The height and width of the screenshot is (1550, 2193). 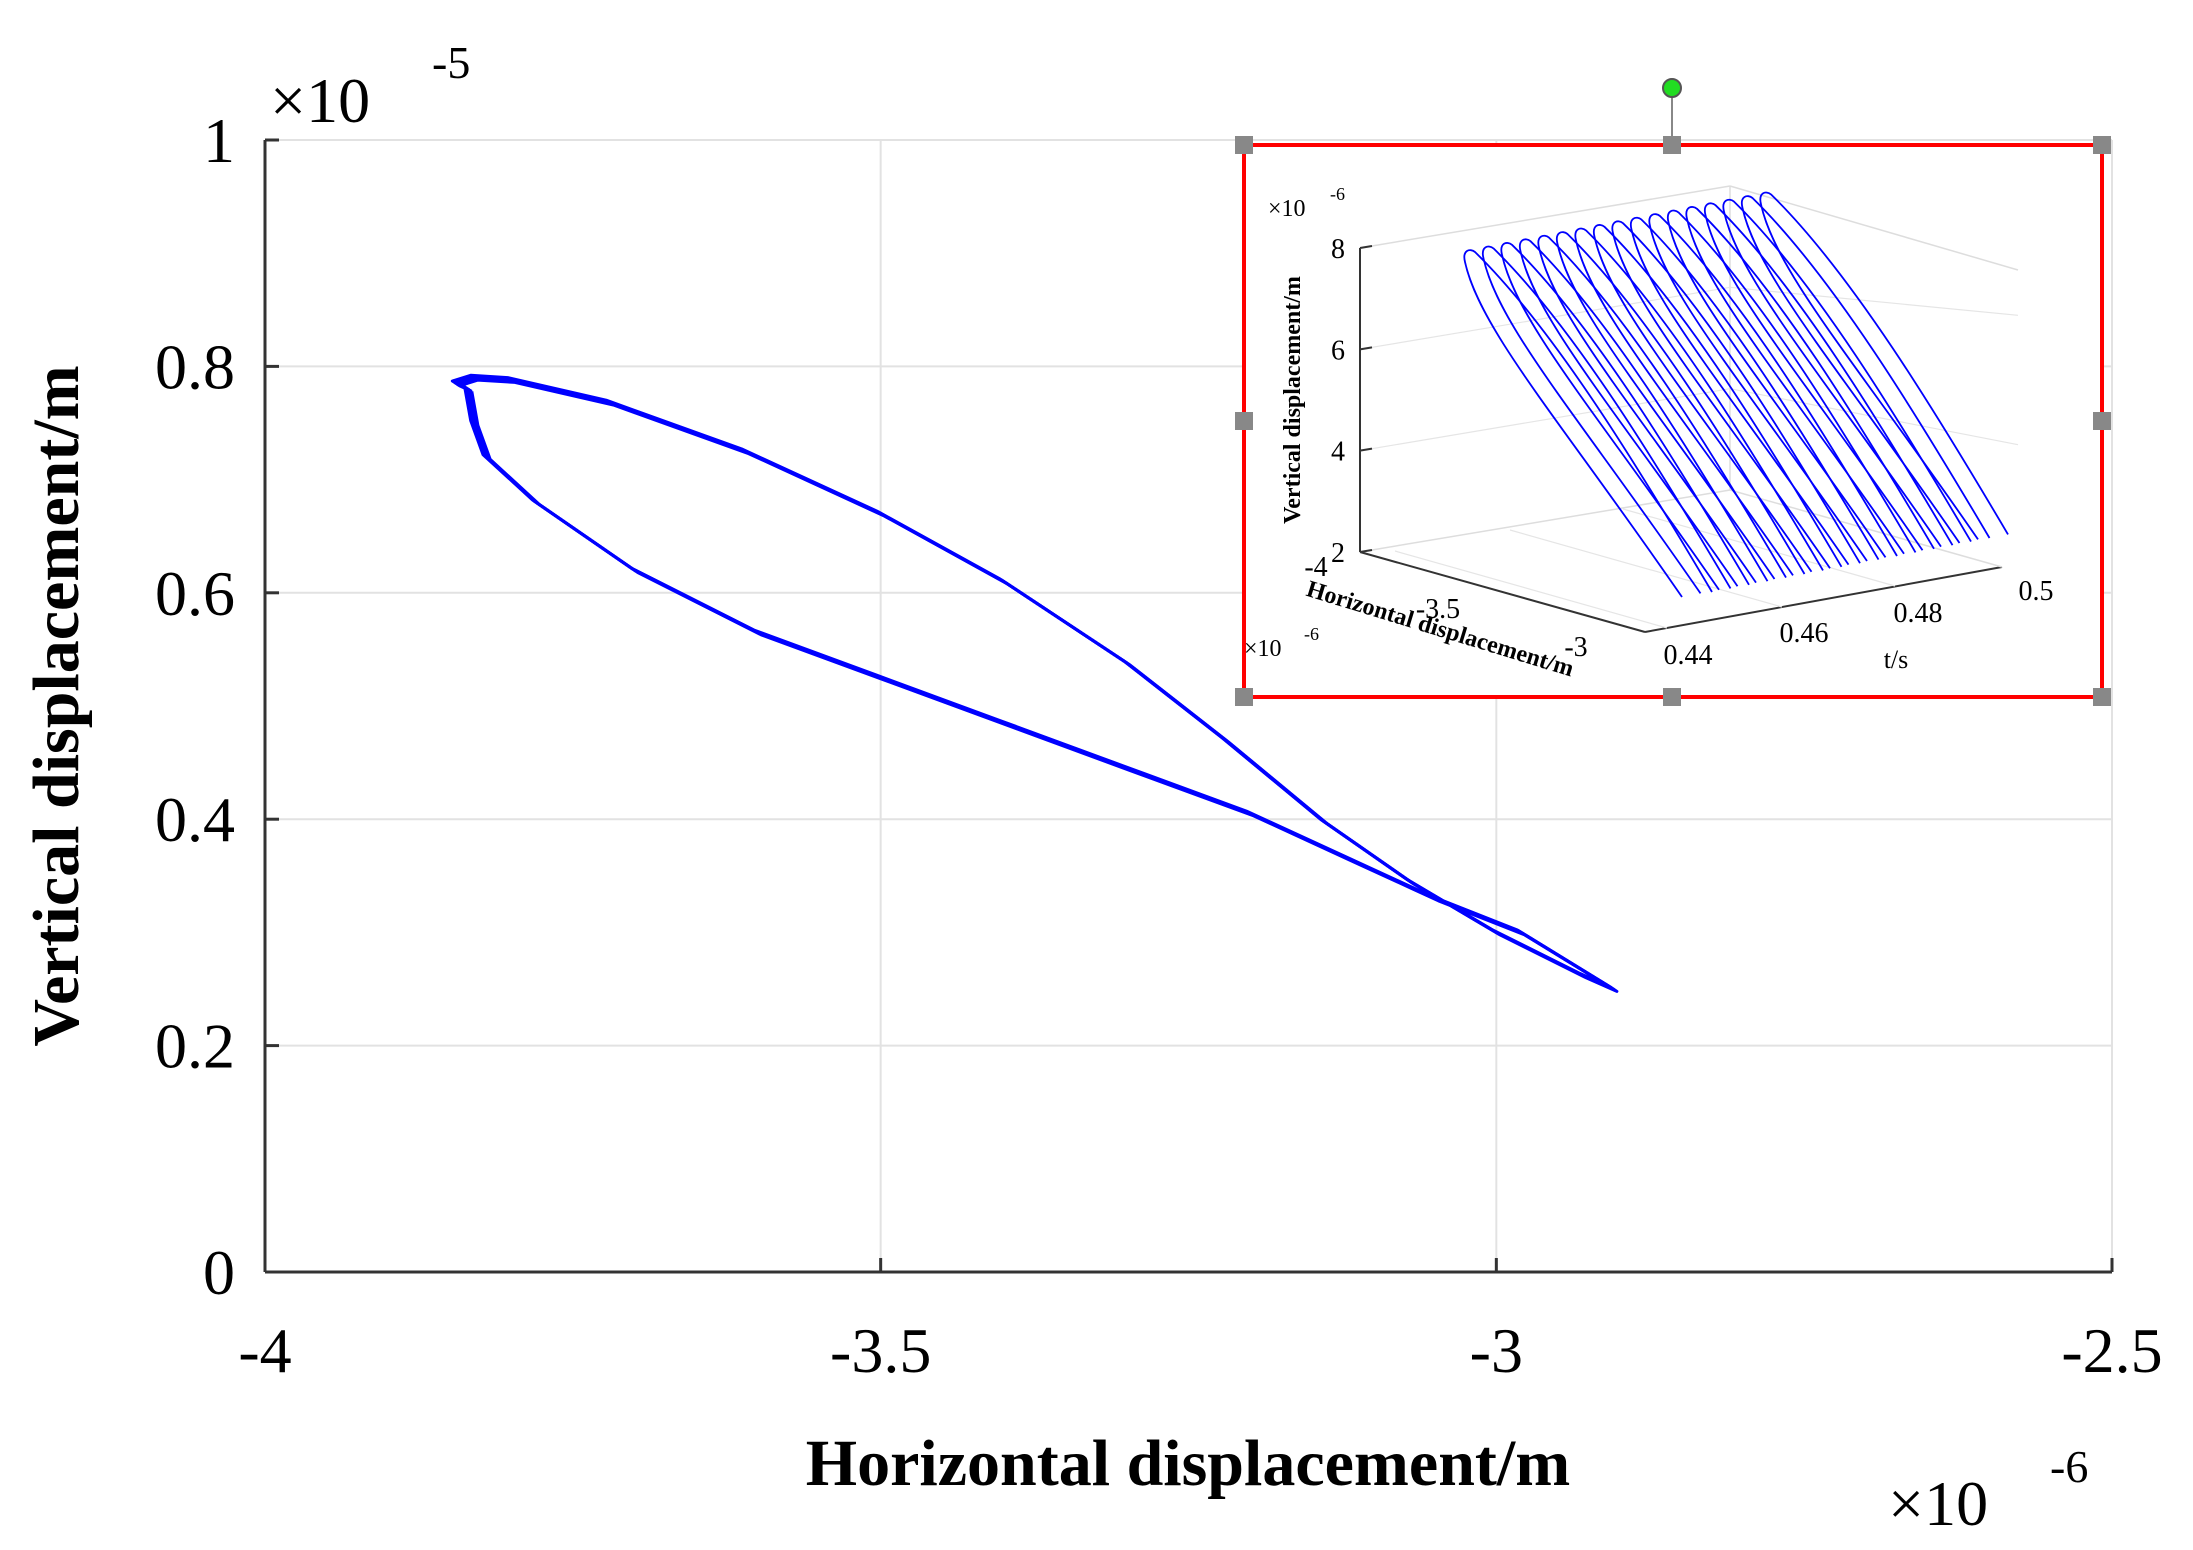 I want to click on inset-grid-lines, so click(x=1689, y=437).